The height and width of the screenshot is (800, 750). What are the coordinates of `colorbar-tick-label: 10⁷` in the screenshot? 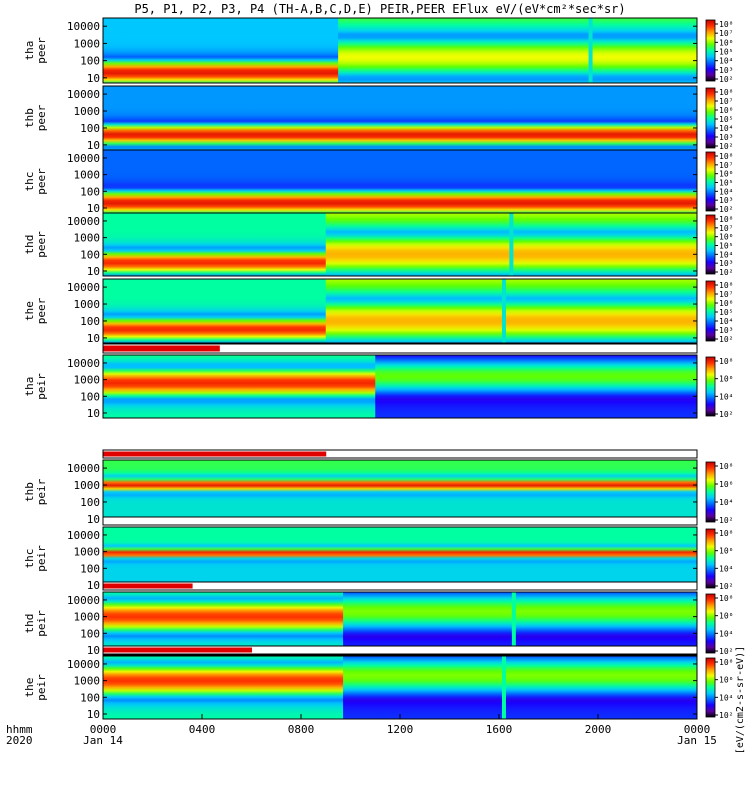 It's located at (726, 33).